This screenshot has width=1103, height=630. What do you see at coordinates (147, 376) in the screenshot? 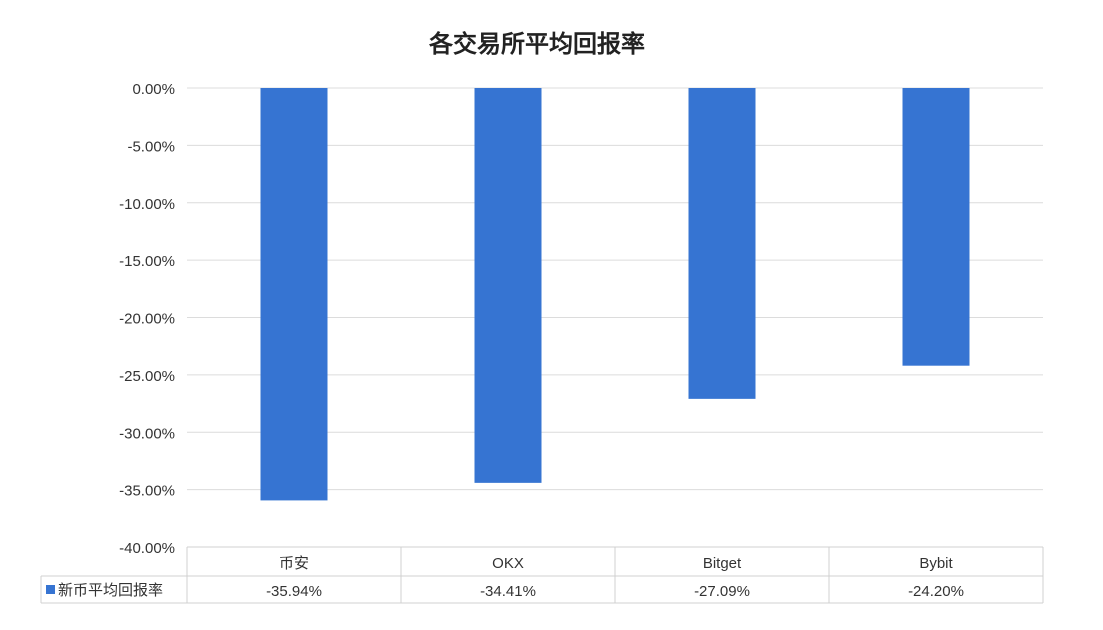
I see `y-tick-label: -25.00%` at bounding box center [147, 376].